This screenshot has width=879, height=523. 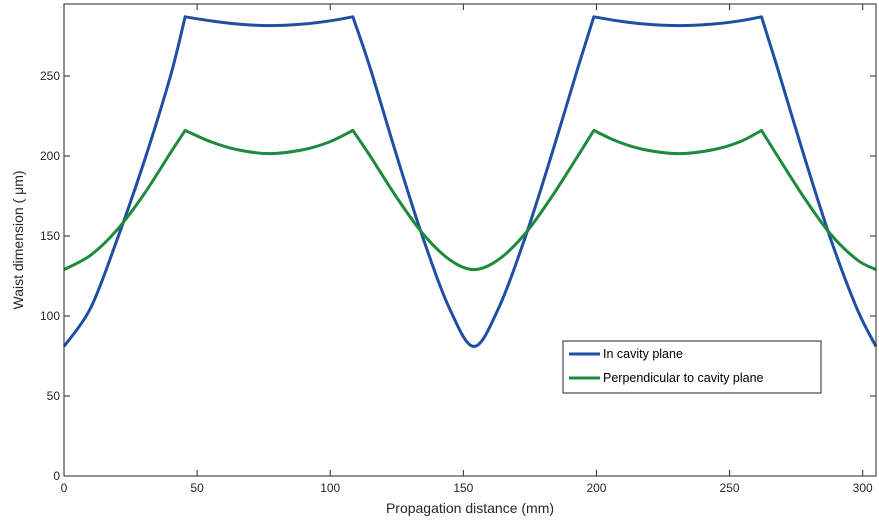 I want to click on y-tick-label: 200, so click(x=50, y=156).